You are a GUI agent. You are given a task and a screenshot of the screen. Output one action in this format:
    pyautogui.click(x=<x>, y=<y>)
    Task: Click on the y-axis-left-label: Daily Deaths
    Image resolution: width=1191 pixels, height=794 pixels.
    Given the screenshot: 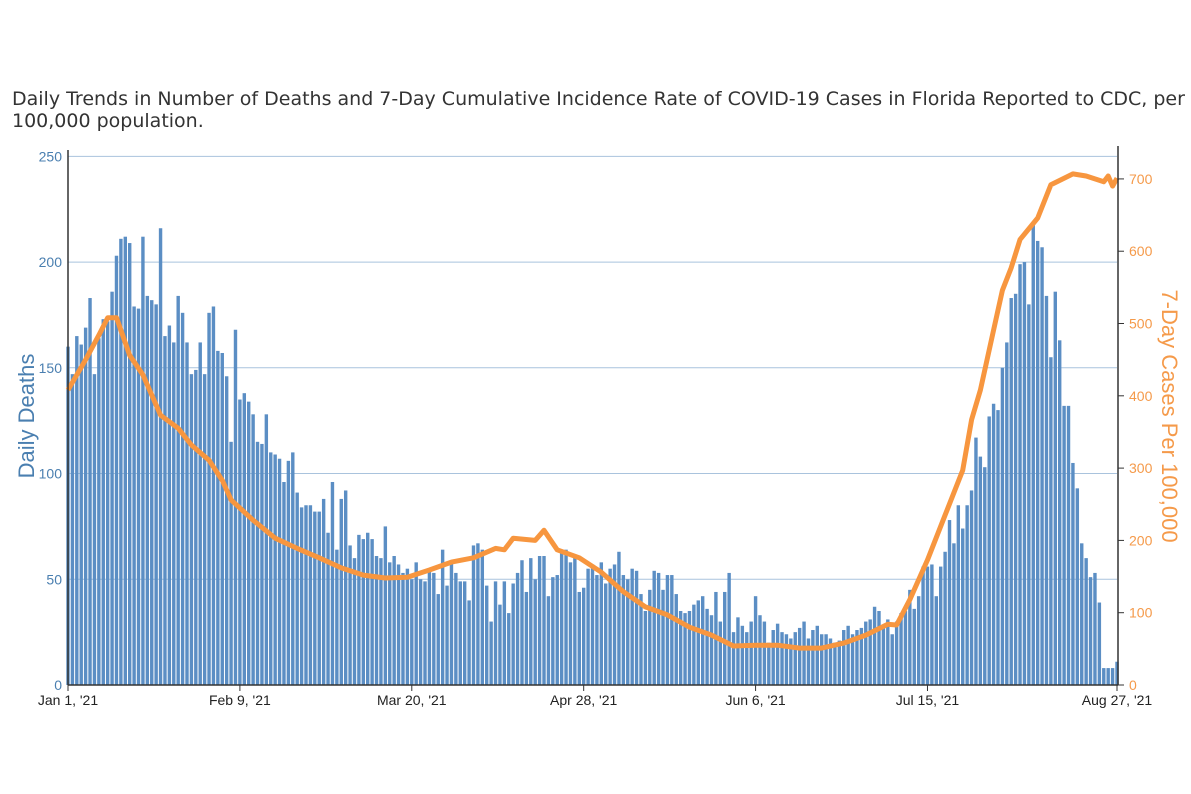 What is the action you would take?
    pyautogui.click(x=26, y=416)
    